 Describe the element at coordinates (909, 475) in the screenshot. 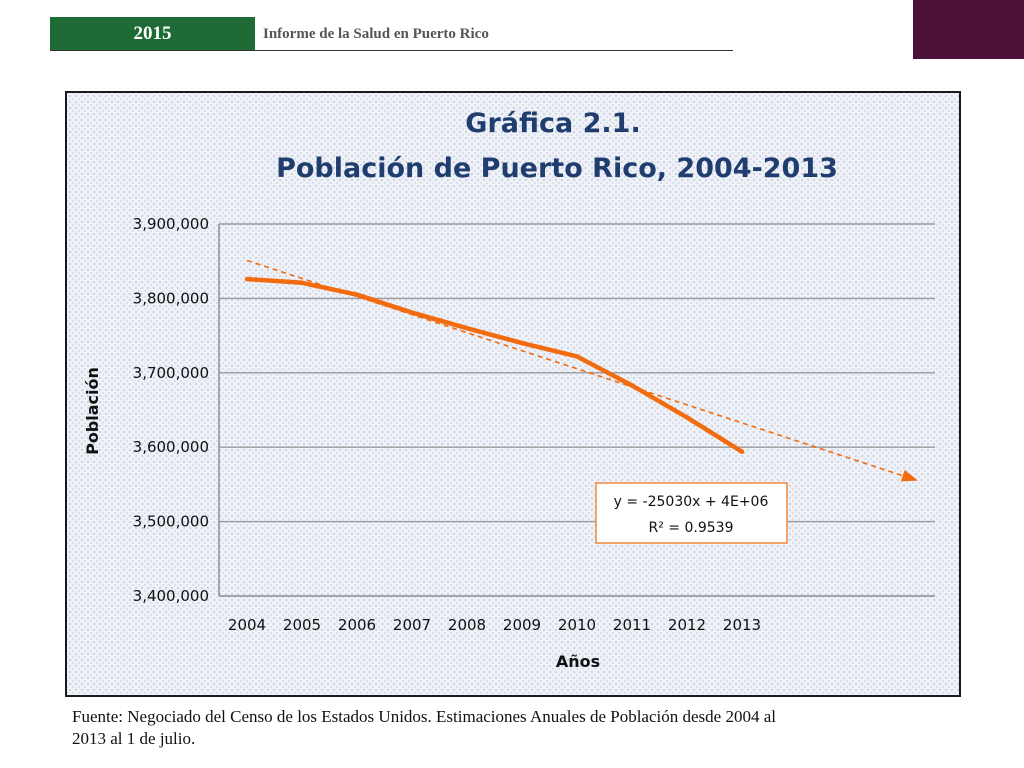

I see `trendline-arrowhead` at that location.